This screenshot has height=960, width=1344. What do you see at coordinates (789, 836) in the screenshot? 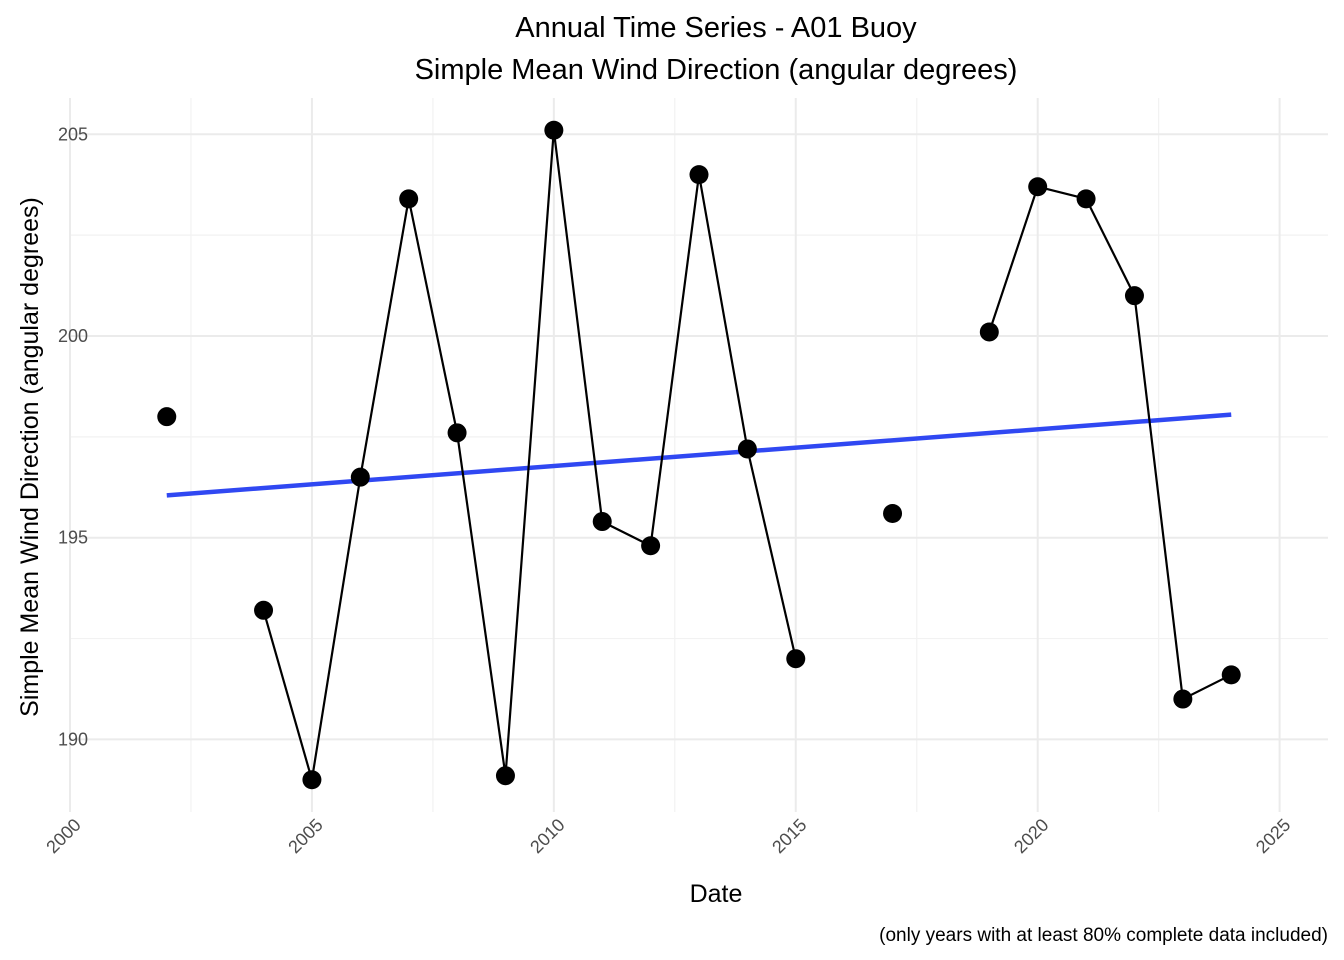
I see `x-tick-label: 2015` at bounding box center [789, 836].